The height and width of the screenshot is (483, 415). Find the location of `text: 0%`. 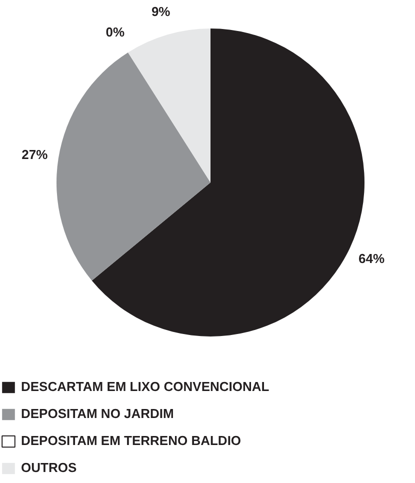

text: 0% is located at coordinates (115, 32).